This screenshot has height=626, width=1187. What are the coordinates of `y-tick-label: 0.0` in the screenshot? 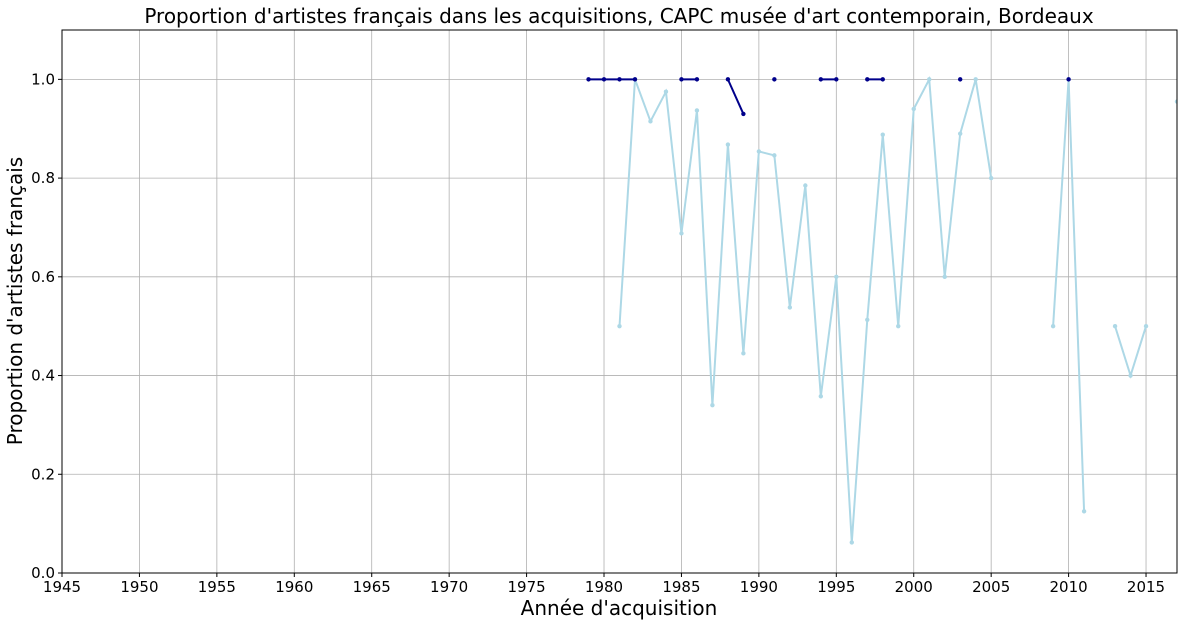 It's located at (43, 573).